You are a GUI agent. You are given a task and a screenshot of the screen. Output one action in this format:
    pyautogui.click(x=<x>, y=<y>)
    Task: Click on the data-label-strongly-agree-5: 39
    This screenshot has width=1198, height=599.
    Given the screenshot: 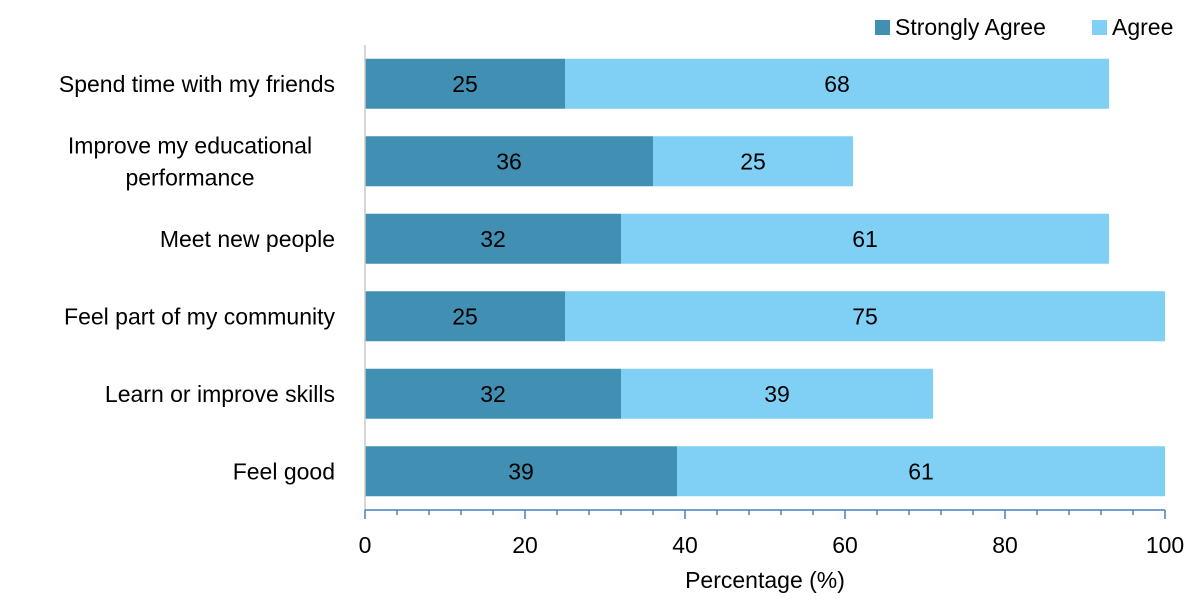 What is the action you would take?
    pyautogui.click(x=521, y=471)
    